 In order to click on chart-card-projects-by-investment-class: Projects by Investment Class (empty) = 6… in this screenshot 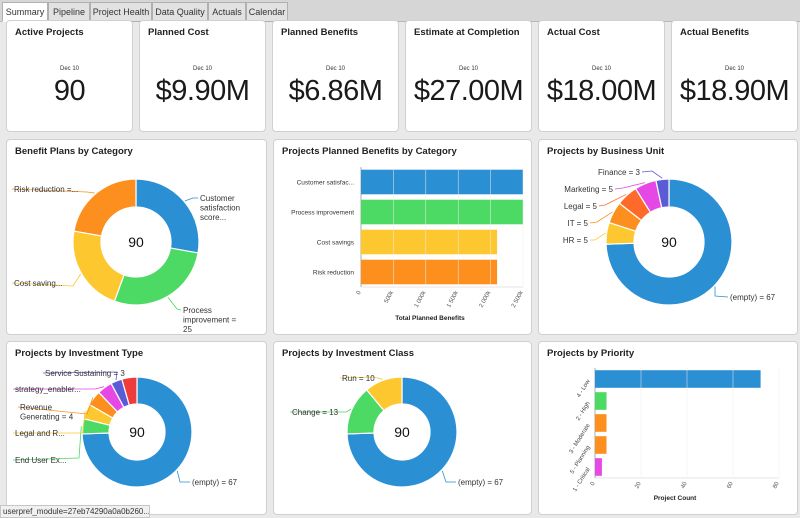, I will do `click(402, 428)`.